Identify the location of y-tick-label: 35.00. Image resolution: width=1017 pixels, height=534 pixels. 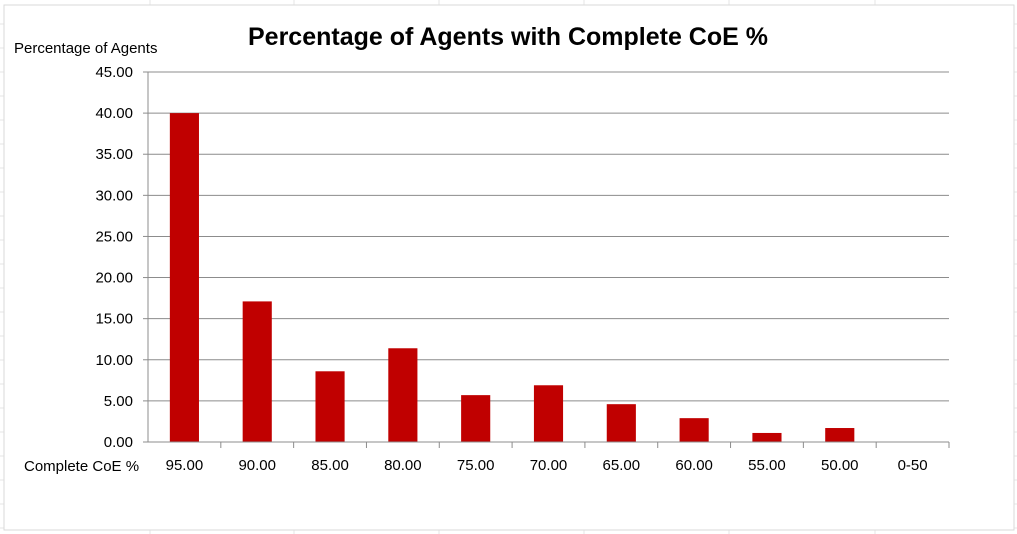
(114, 154).